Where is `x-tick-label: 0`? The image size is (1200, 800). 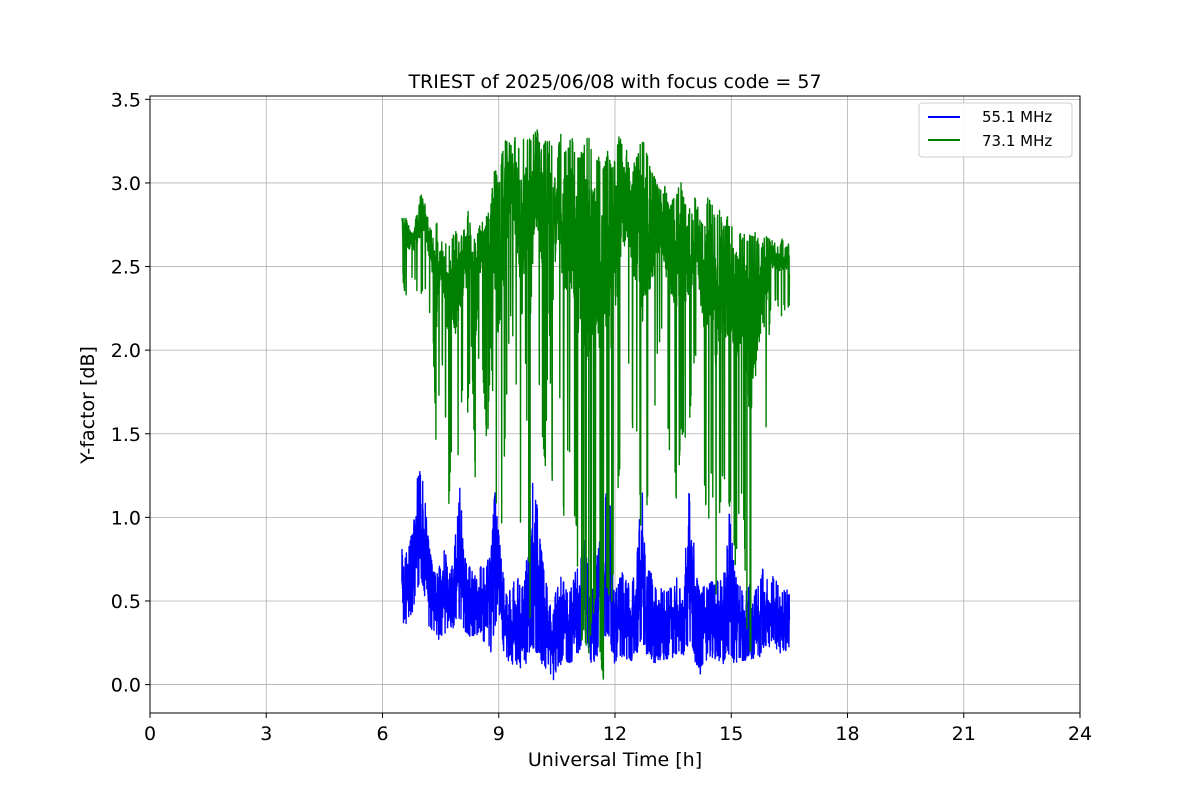 x-tick-label: 0 is located at coordinates (150, 734).